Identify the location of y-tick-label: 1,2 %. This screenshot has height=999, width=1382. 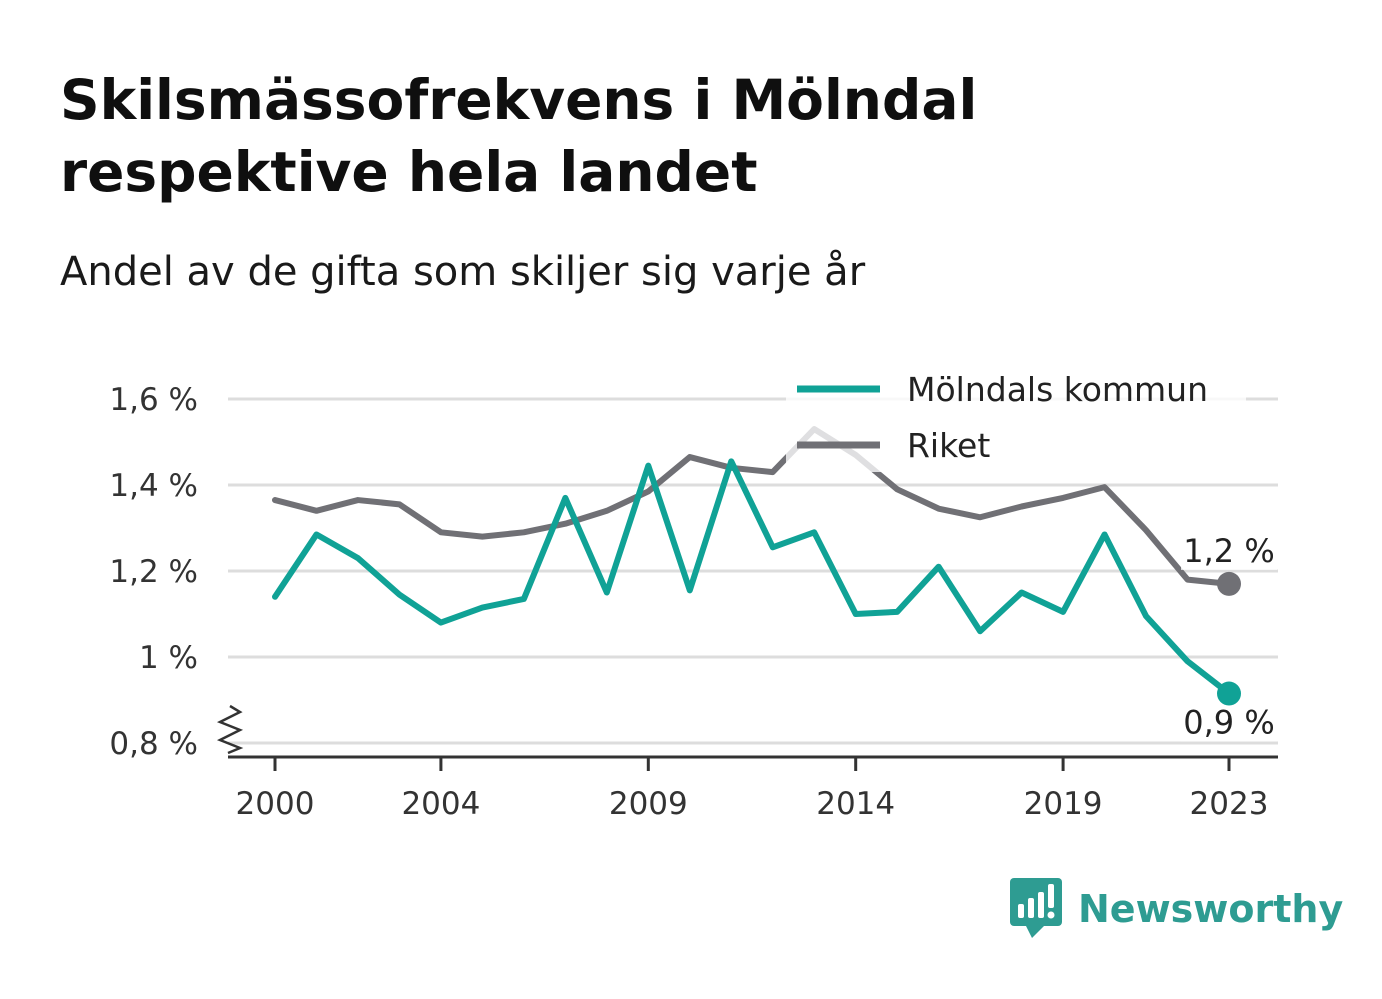
(153, 572).